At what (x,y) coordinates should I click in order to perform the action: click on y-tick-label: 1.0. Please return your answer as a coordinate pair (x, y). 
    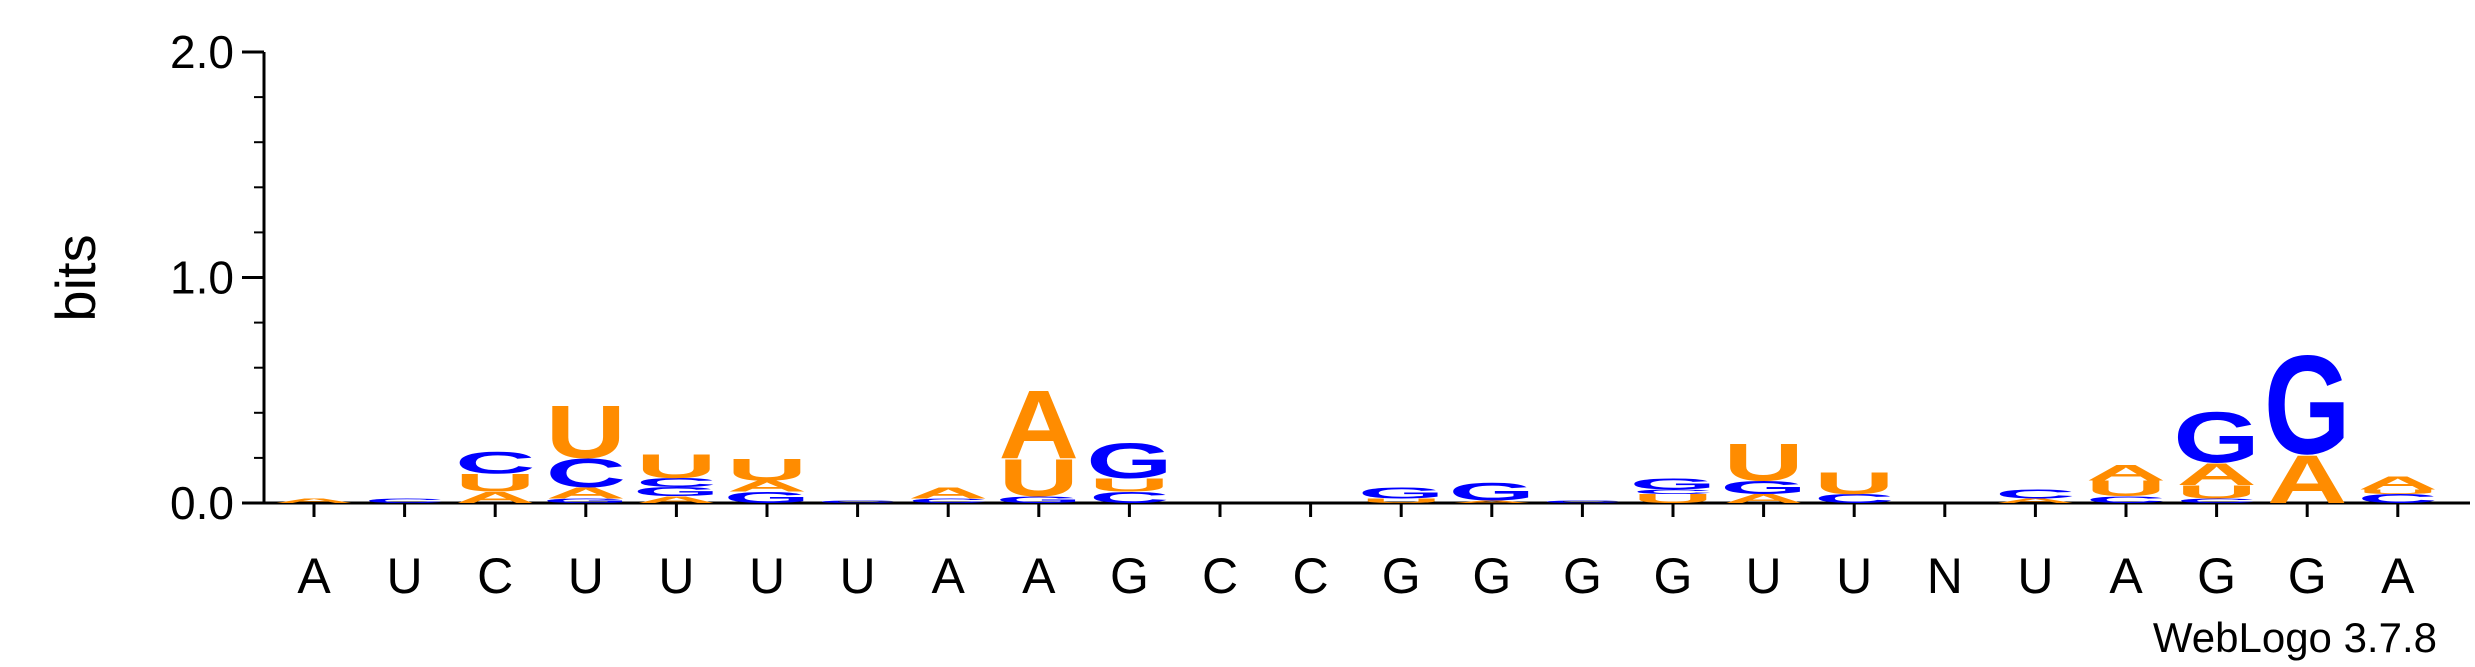
    Looking at the image, I should click on (202, 278).